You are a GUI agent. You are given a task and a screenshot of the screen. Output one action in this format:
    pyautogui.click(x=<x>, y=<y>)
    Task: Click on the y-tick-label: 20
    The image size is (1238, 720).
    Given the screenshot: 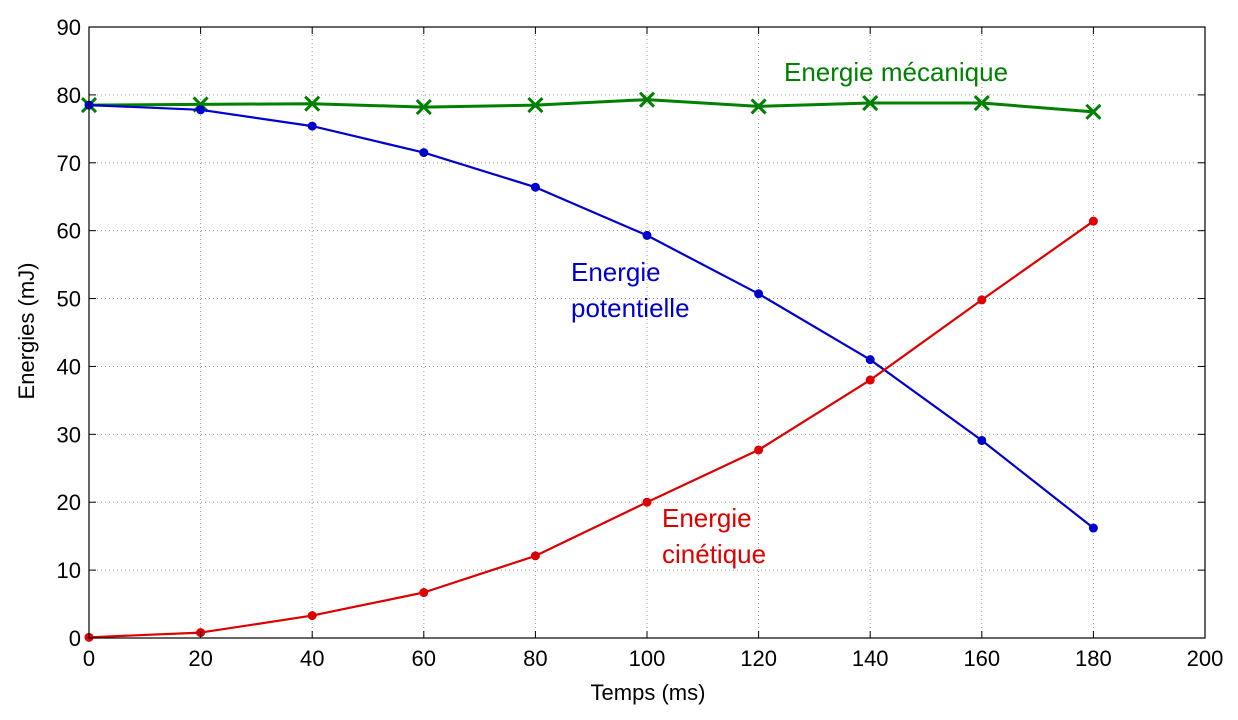 What is the action you would take?
    pyautogui.click(x=69, y=502)
    